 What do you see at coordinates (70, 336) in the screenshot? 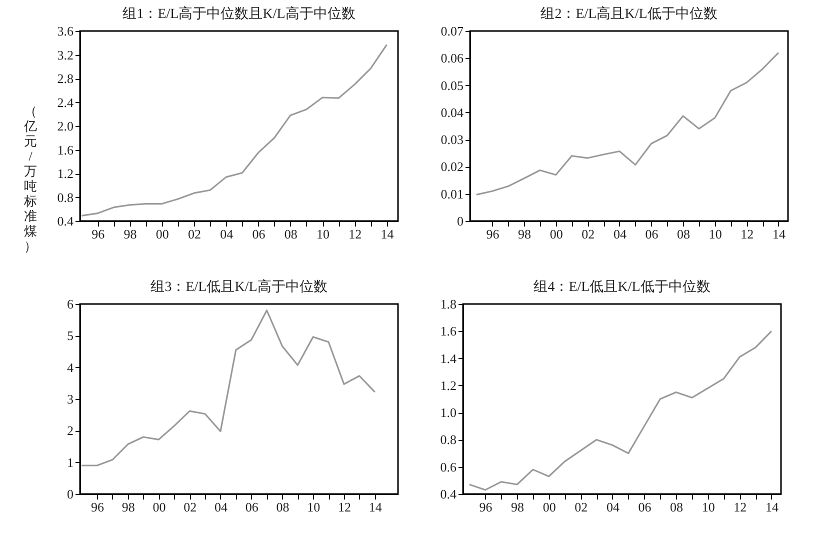
I see `y-tick-label: 5` at bounding box center [70, 336].